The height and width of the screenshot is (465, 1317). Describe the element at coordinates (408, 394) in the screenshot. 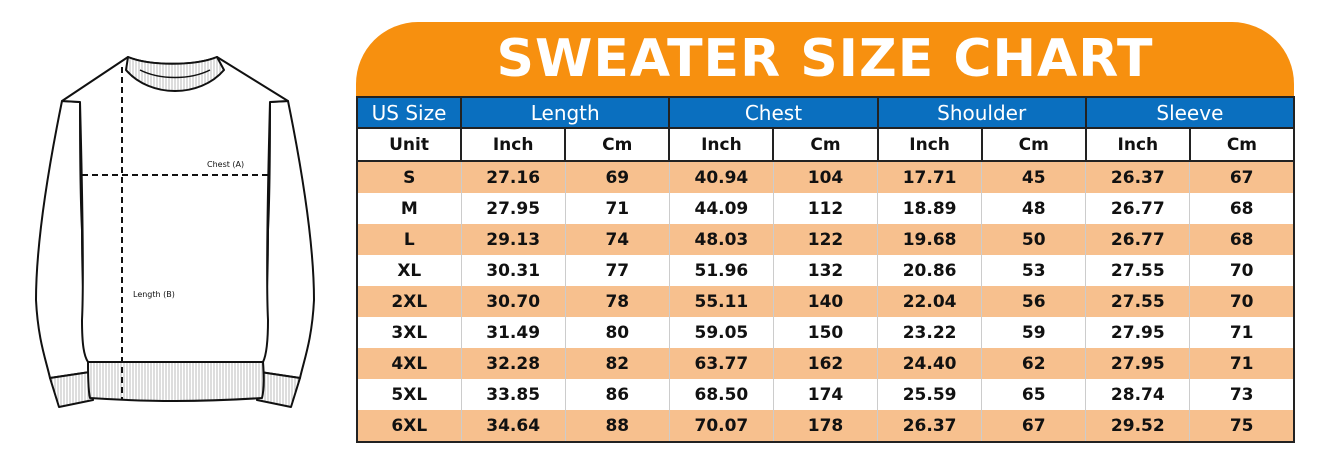

I see `size-cell: 5XL` at that location.